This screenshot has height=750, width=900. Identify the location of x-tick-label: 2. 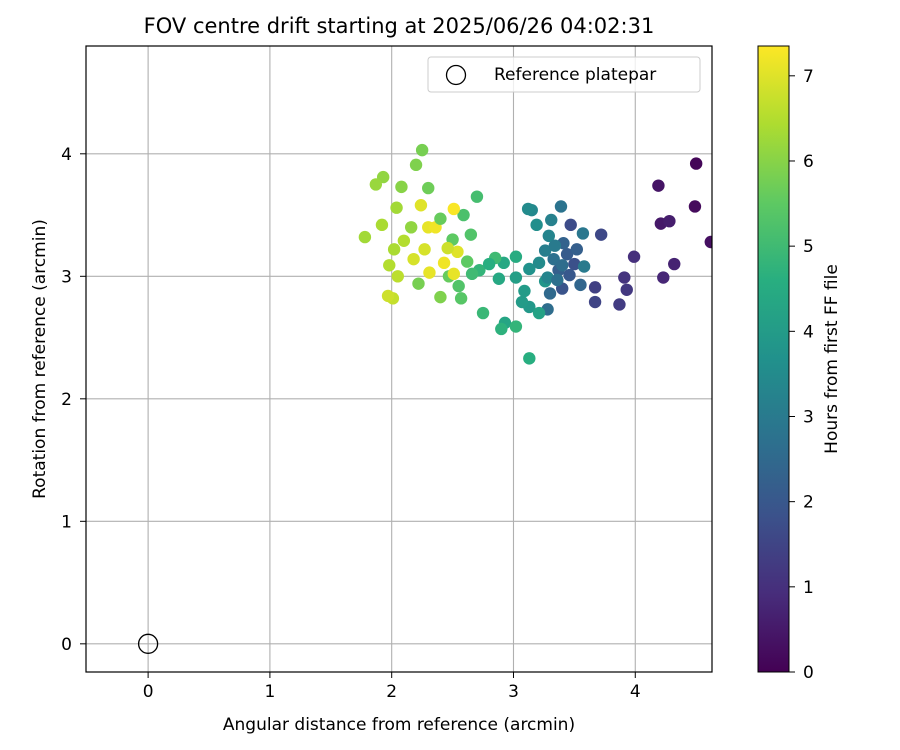
(391, 692).